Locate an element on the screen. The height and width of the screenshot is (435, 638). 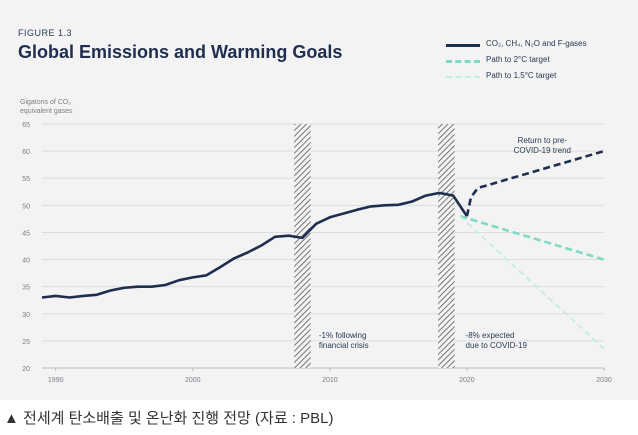
x-tick-label: 2010 is located at coordinates (330, 380).